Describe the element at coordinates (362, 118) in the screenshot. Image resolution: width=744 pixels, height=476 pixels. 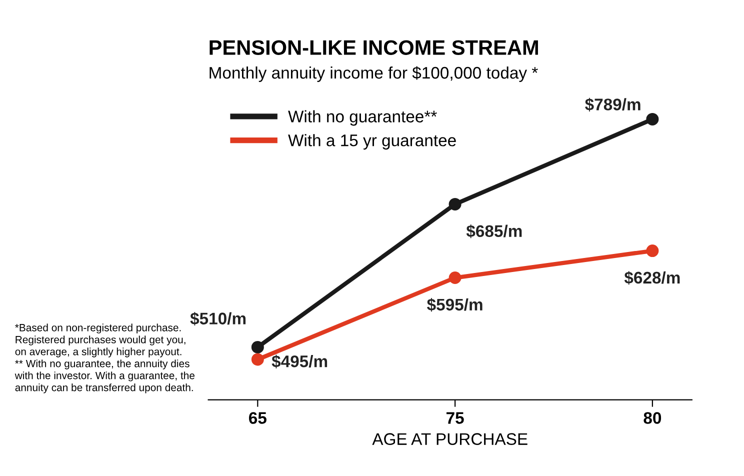
I see `legend-label: With no guarantee**` at that location.